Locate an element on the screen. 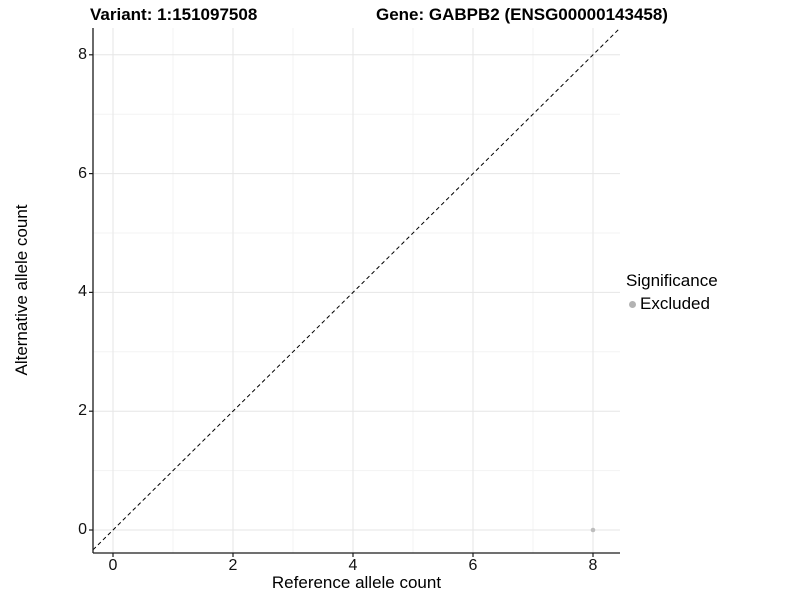  x-tick-label: 6 is located at coordinates (473, 565).